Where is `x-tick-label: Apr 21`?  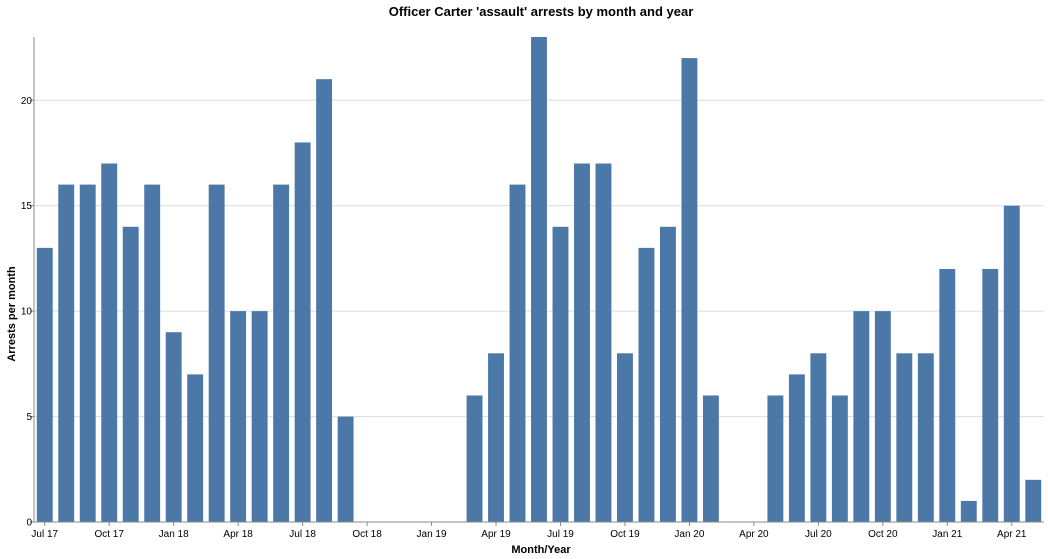
x-tick-label: Apr 21 is located at coordinates (1012, 534).